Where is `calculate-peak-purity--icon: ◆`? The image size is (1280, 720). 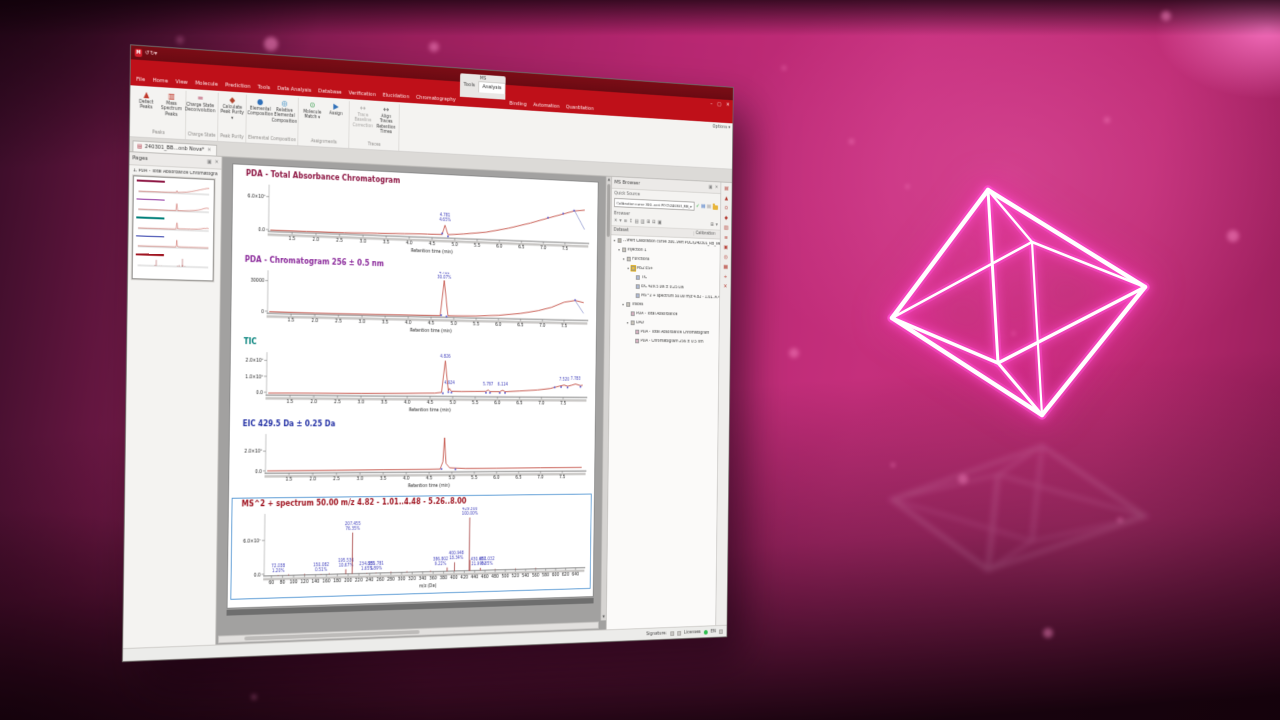 calculate-peak-purity--icon: ◆ is located at coordinates (232, 100).